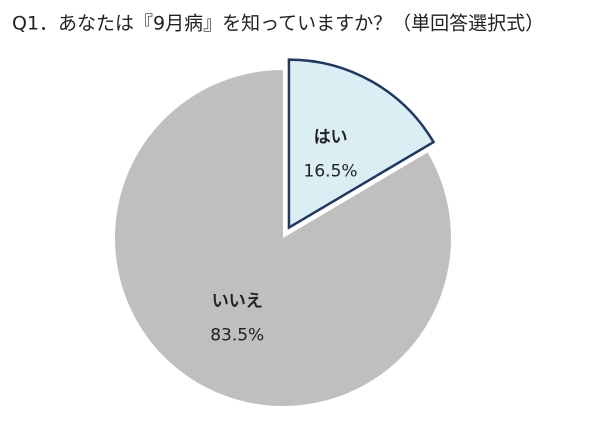 The width and height of the screenshot is (600, 424). I want to click on chart-title: Q1．あなたは『9月病』を知っていますか？（単回答選択式）, so click(278, 24).